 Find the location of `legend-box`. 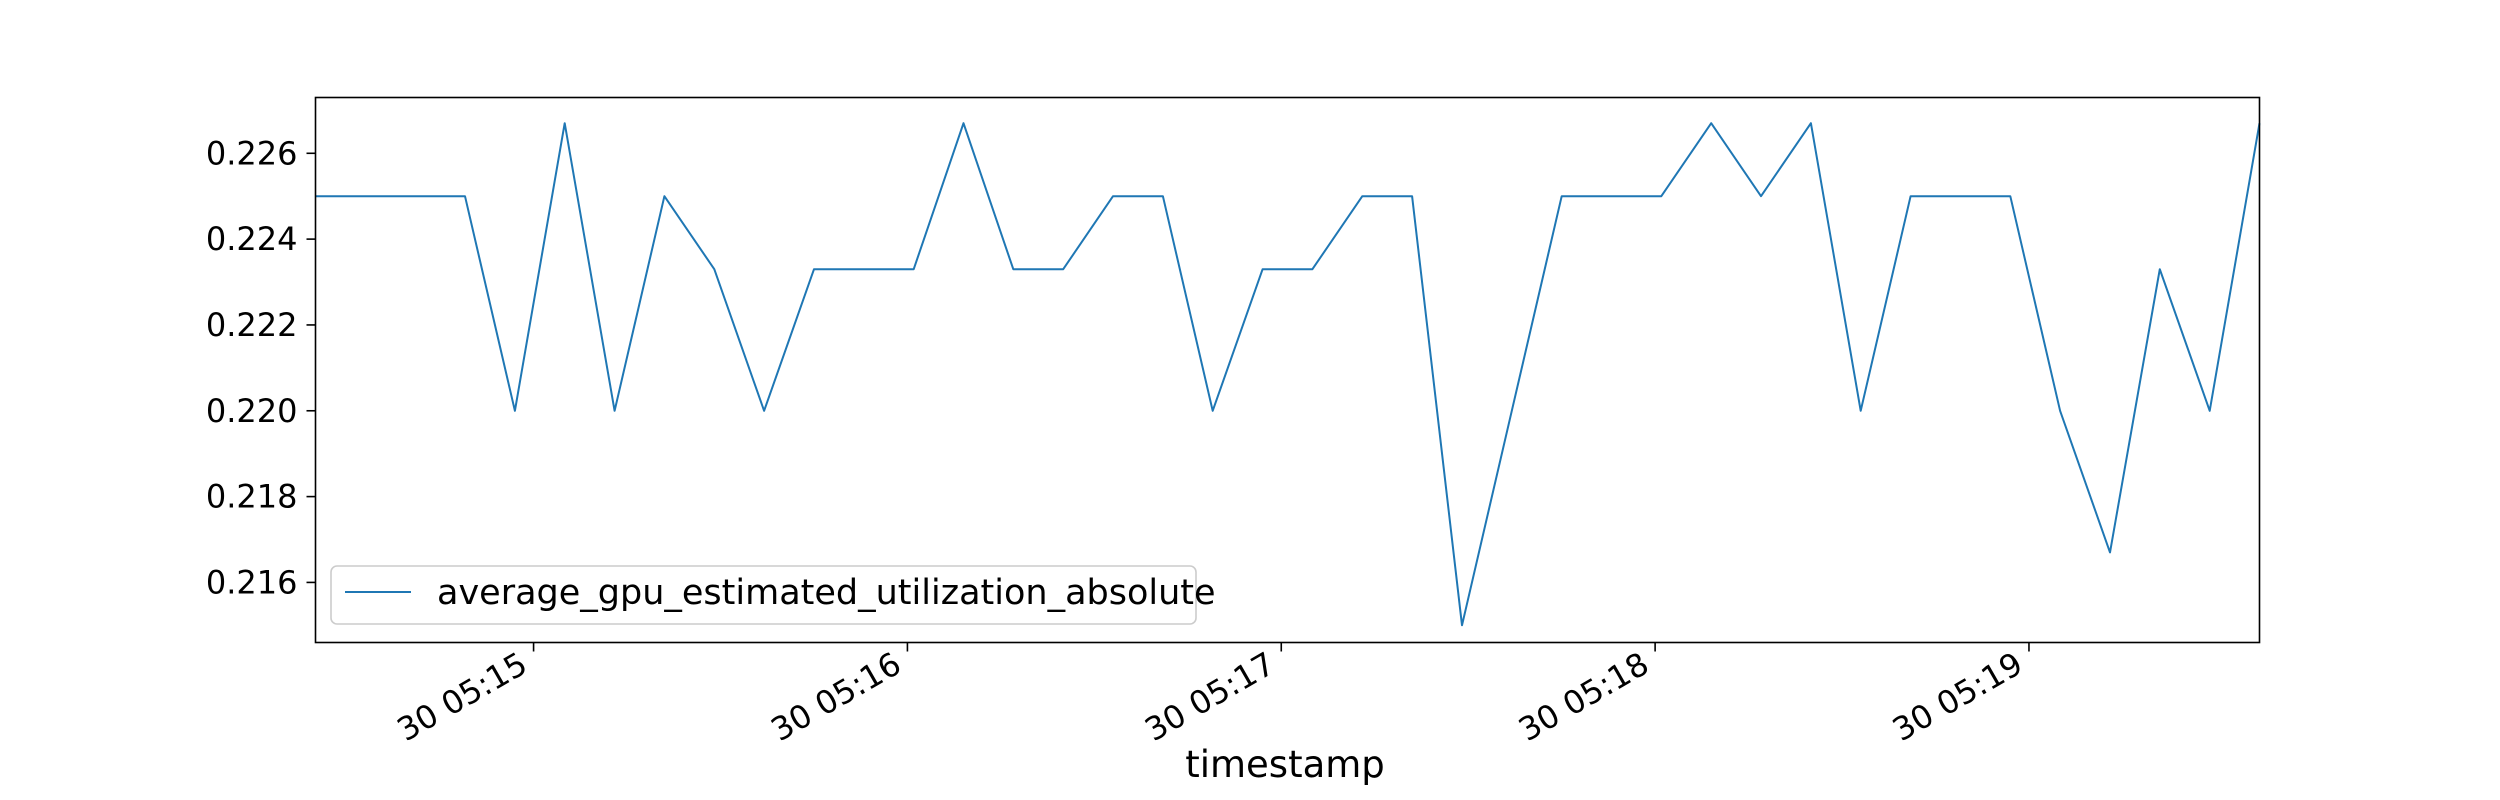

legend-box is located at coordinates (763, 595).